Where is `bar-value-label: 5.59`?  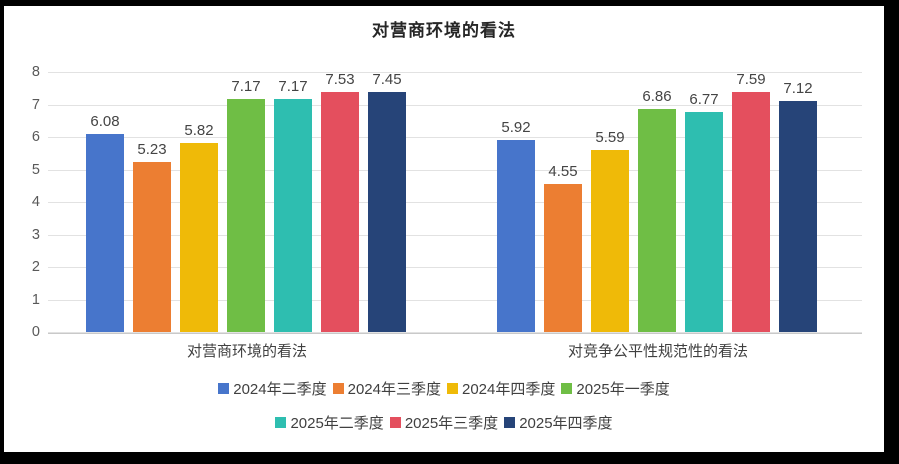 bar-value-label: 5.59 is located at coordinates (610, 138).